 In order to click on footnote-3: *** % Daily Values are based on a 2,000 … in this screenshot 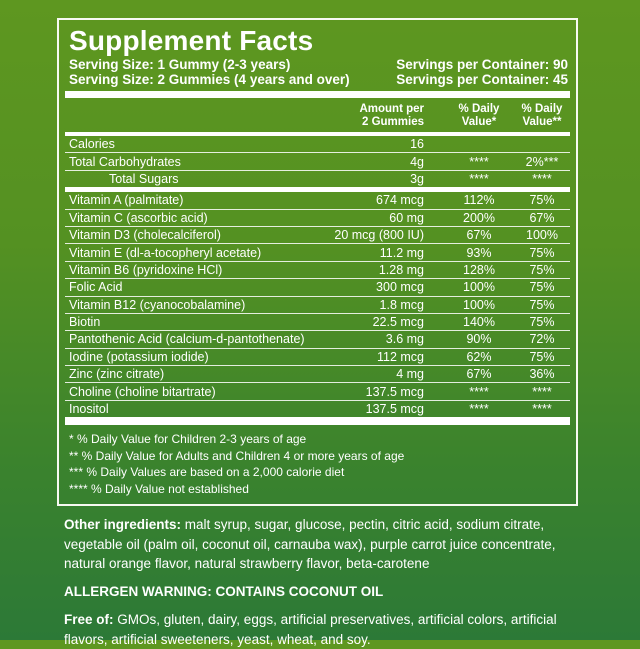, I will do `click(207, 472)`.